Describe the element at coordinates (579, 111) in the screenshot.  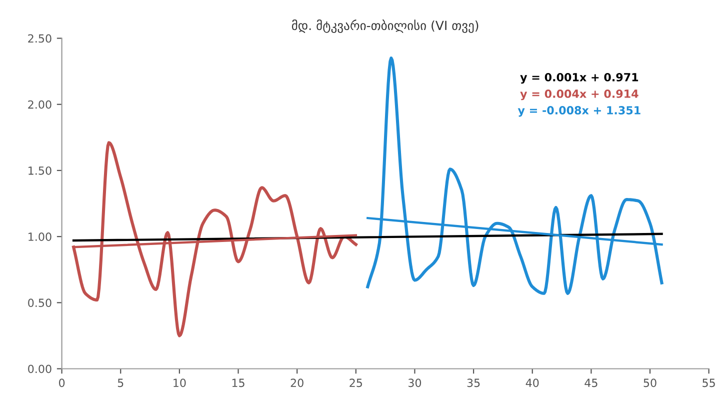
I see `annotation: y = -0.008x + 1.351` at that location.